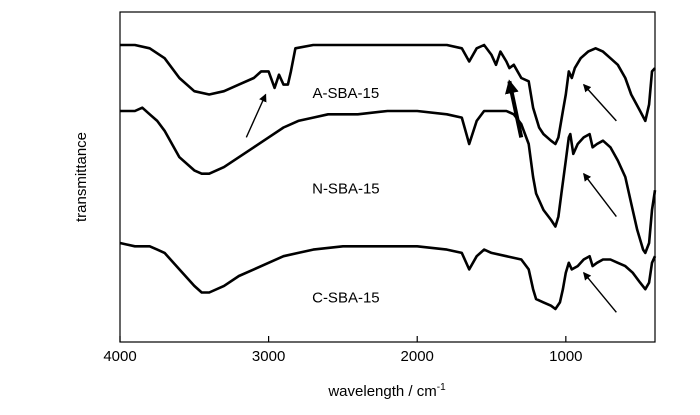 The image size is (700, 415). Describe the element at coordinates (346, 297) in the screenshot. I see `series-label-c-sba-15: C-SBA-15` at that location.